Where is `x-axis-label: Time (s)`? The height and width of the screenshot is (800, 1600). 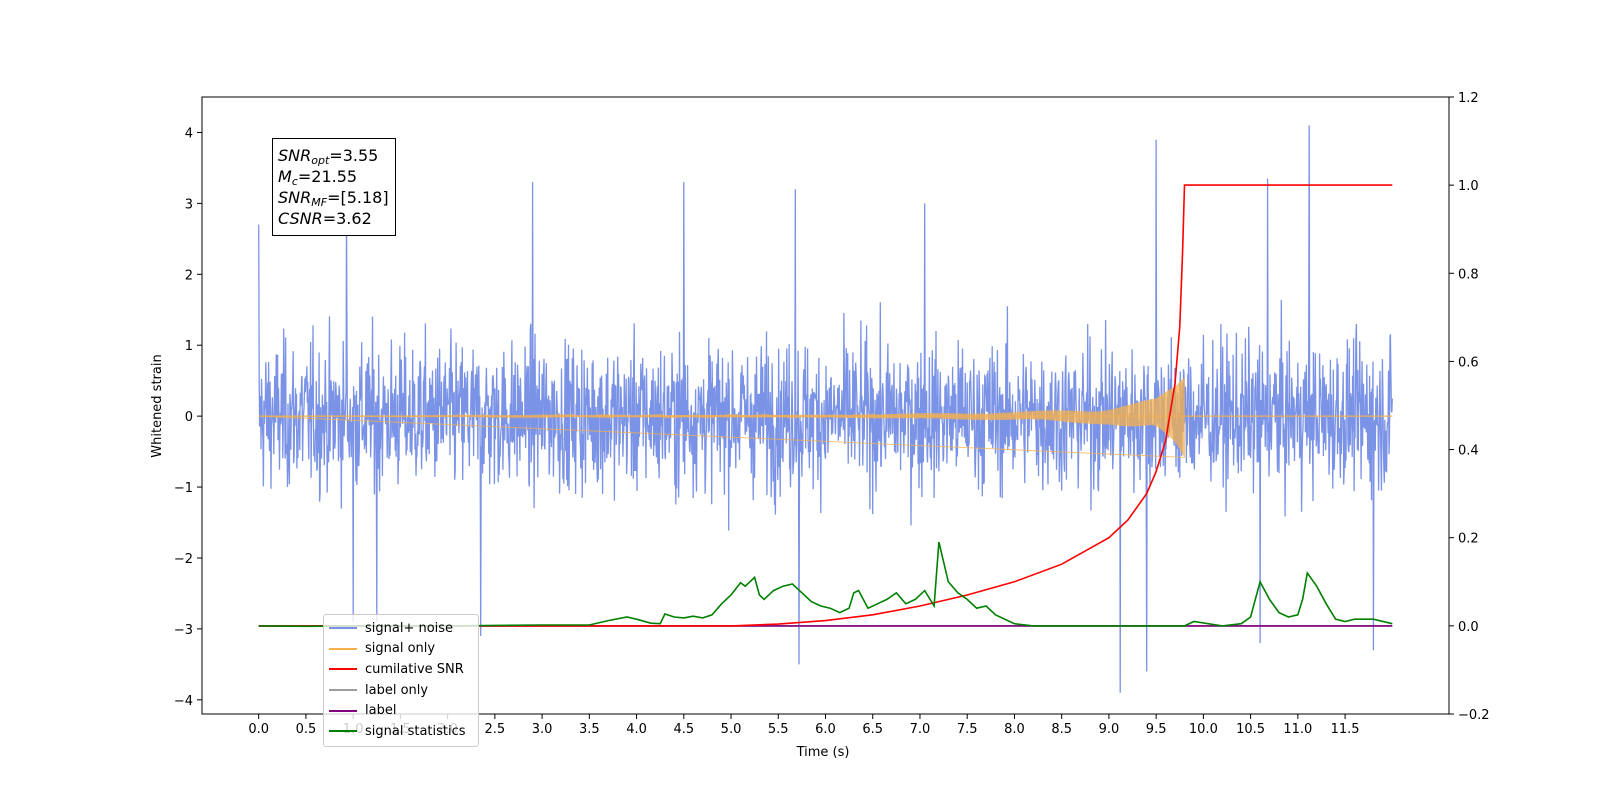 x-axis-label: Time (s) is located at coordinates (823, 752).